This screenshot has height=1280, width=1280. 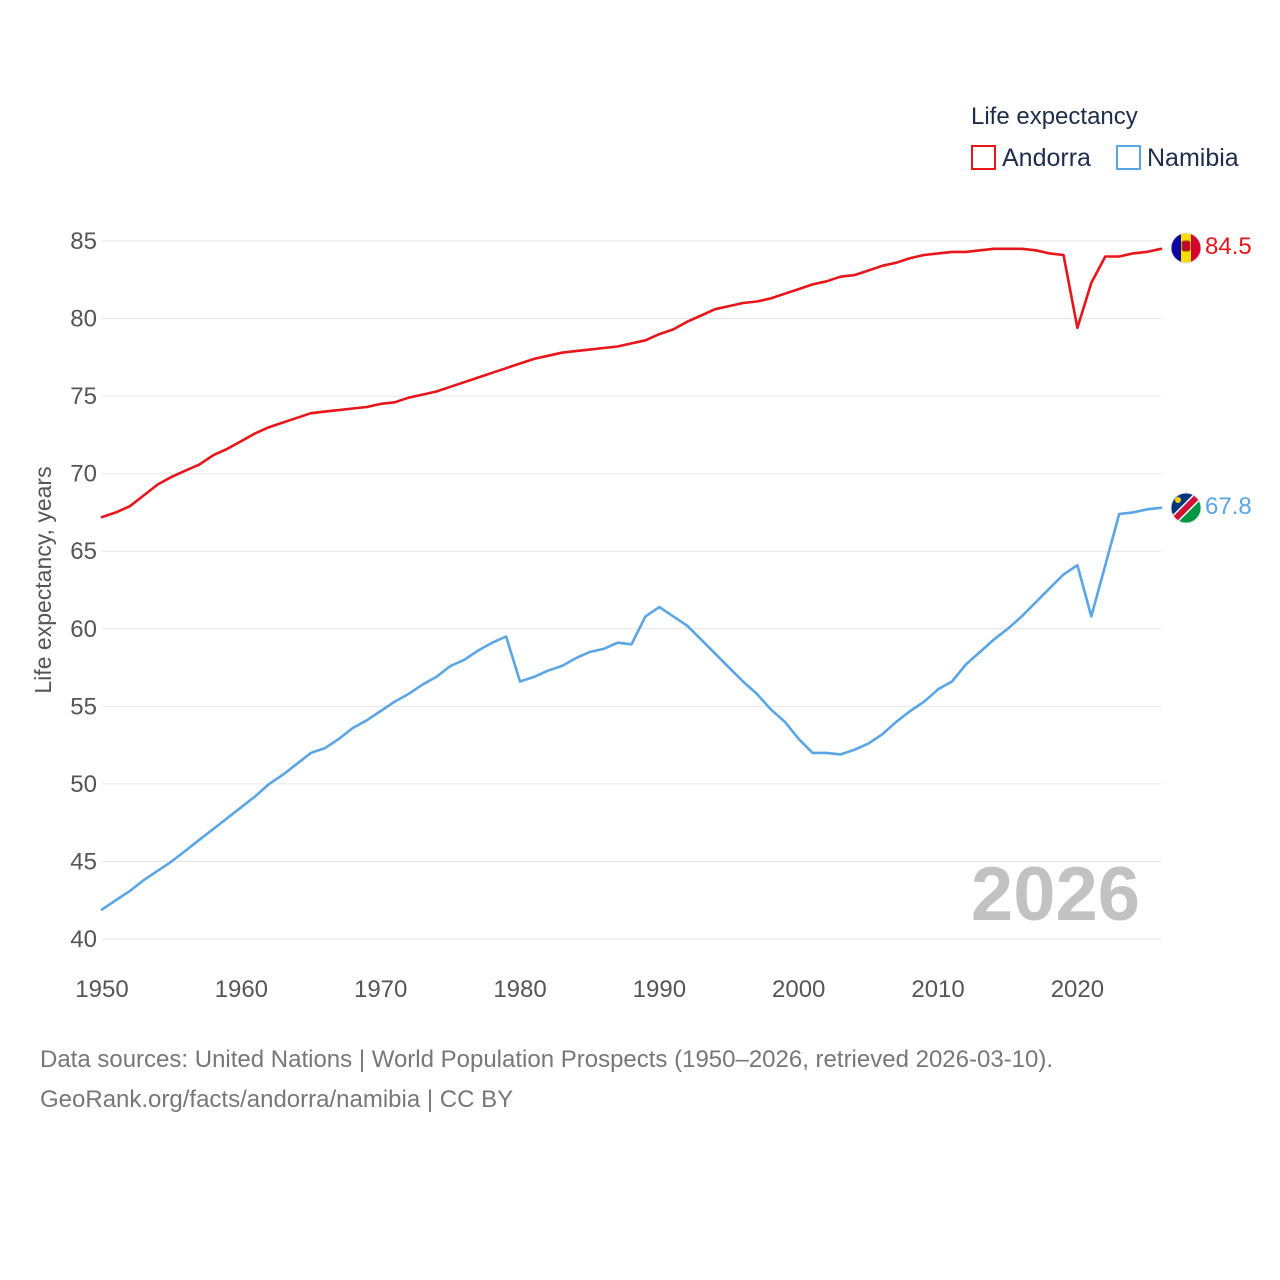 What do you see at coordinates (83, 784) in the screenshot?
I see `y-tick-50: 50` at bounding box center [83, 784].